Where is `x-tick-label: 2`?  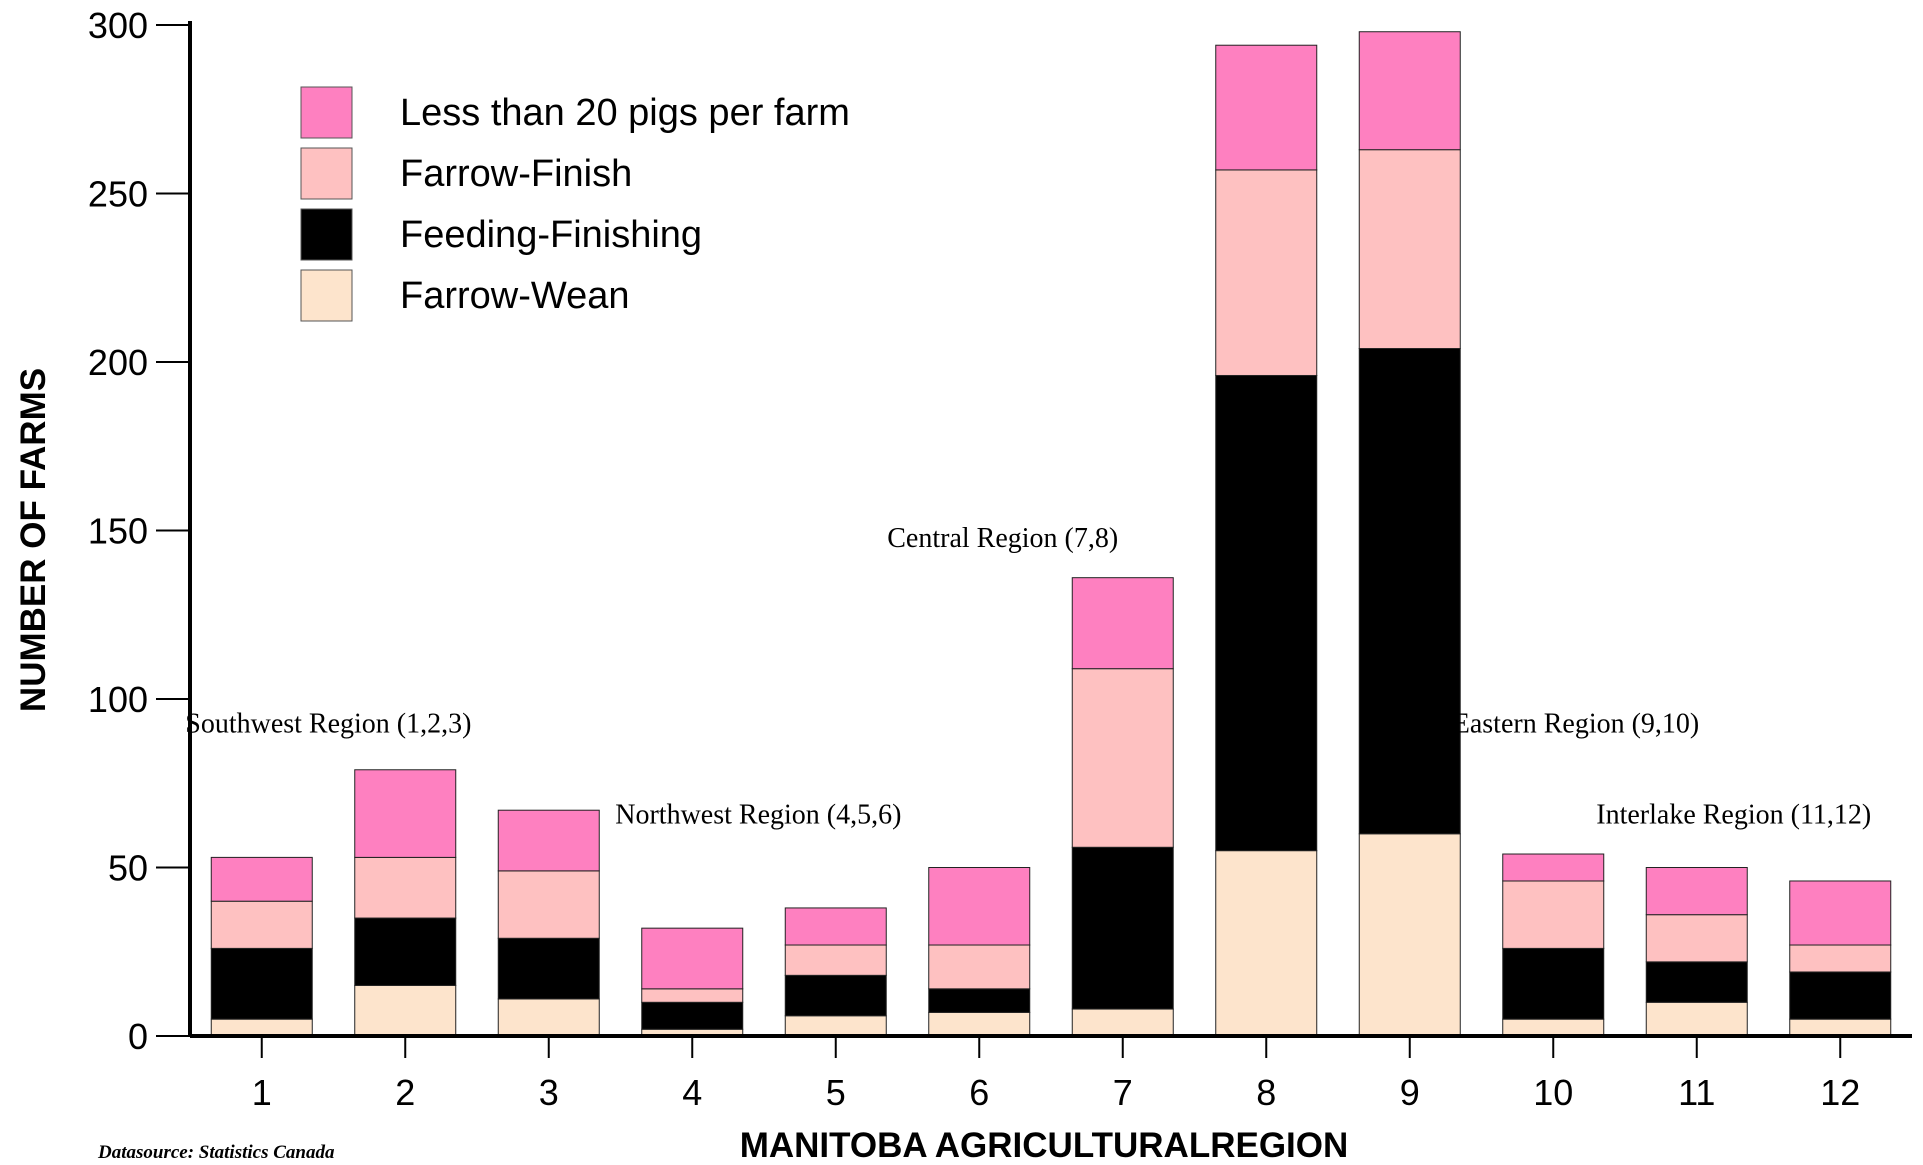
x-tick-label: 2 is located at coordinates (405, 1092).